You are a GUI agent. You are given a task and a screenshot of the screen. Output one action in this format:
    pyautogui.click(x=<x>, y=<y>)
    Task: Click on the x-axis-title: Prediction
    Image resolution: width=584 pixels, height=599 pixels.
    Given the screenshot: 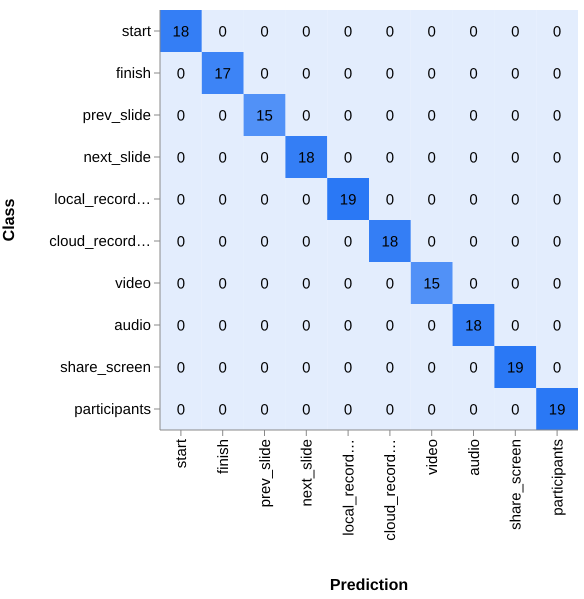 What is the action you would take?
    pyautogui.click(x=369, y=585)
    